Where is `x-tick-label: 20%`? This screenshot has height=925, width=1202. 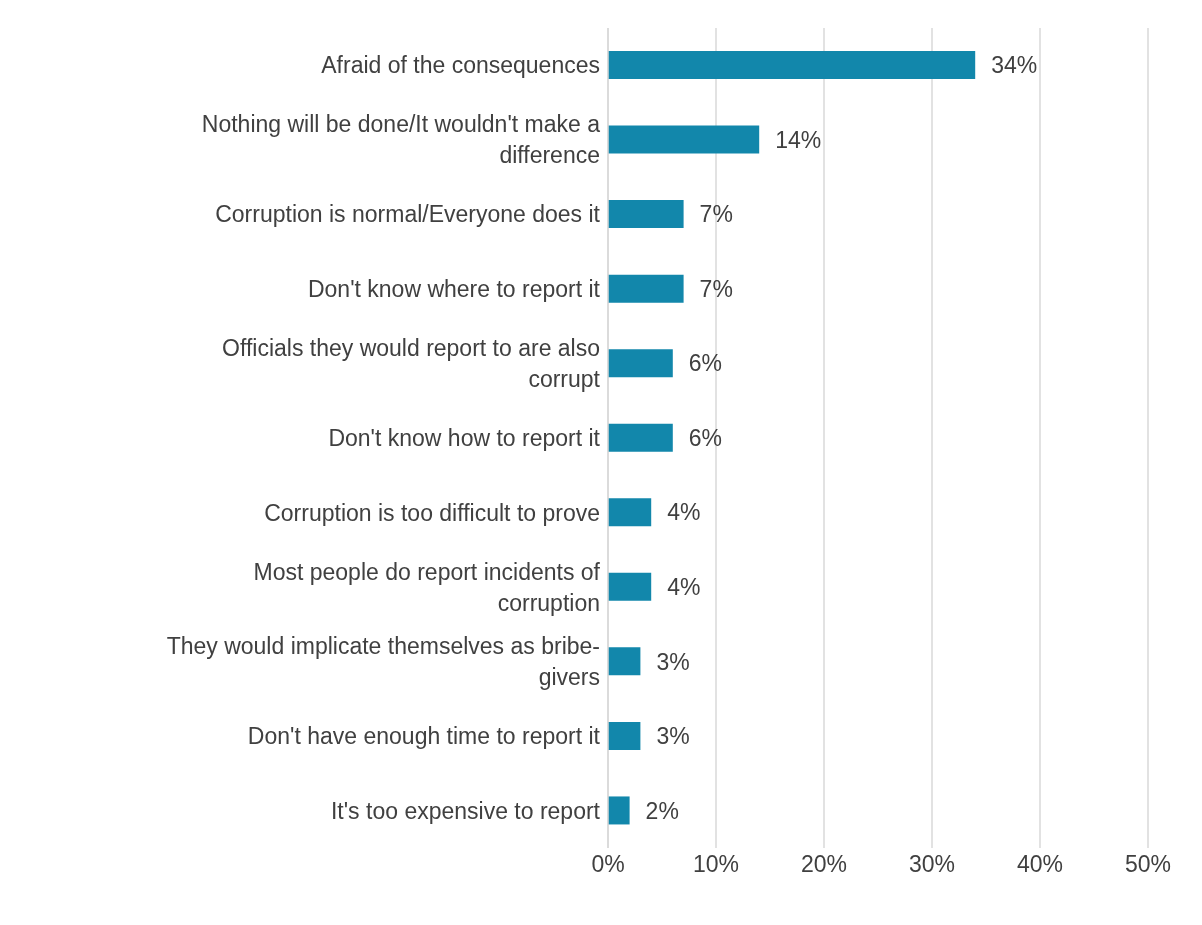
x-tick-label: 20% is located at coordinates (824, 864).